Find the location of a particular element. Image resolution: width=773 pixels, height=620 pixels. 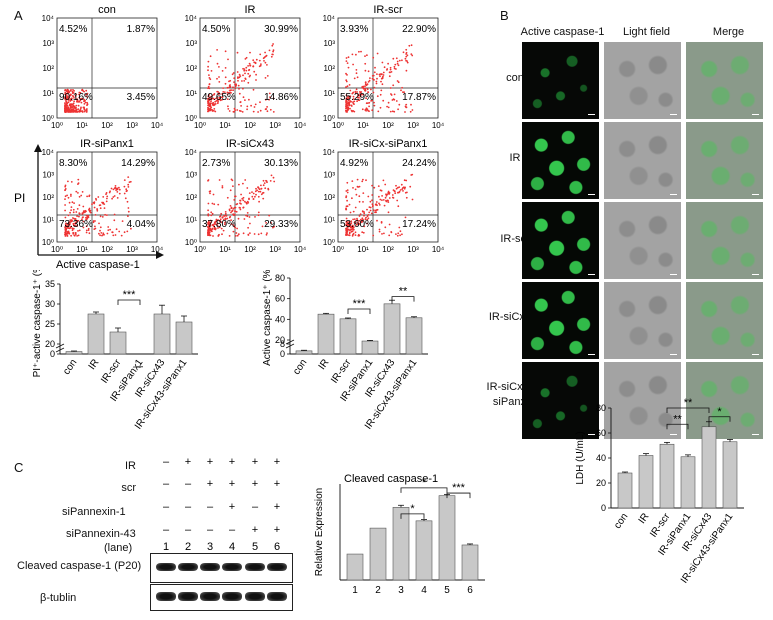

flow-tick-x: 10⁴ is located at coordinates (438, 125).